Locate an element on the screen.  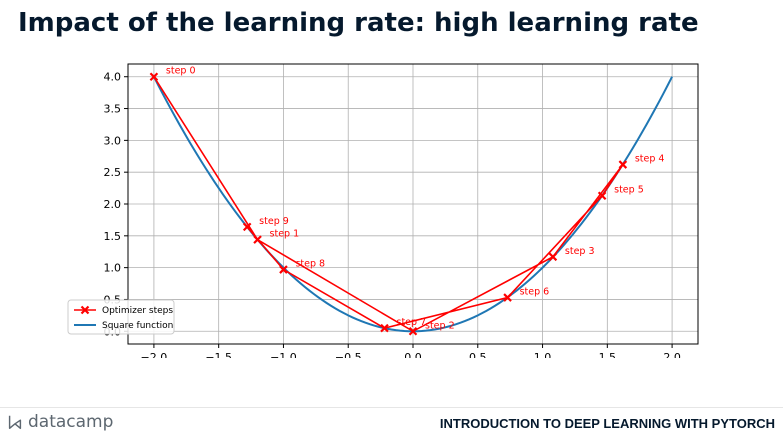
legend-label-square-function: Square function is located at coordinates (137, 326).